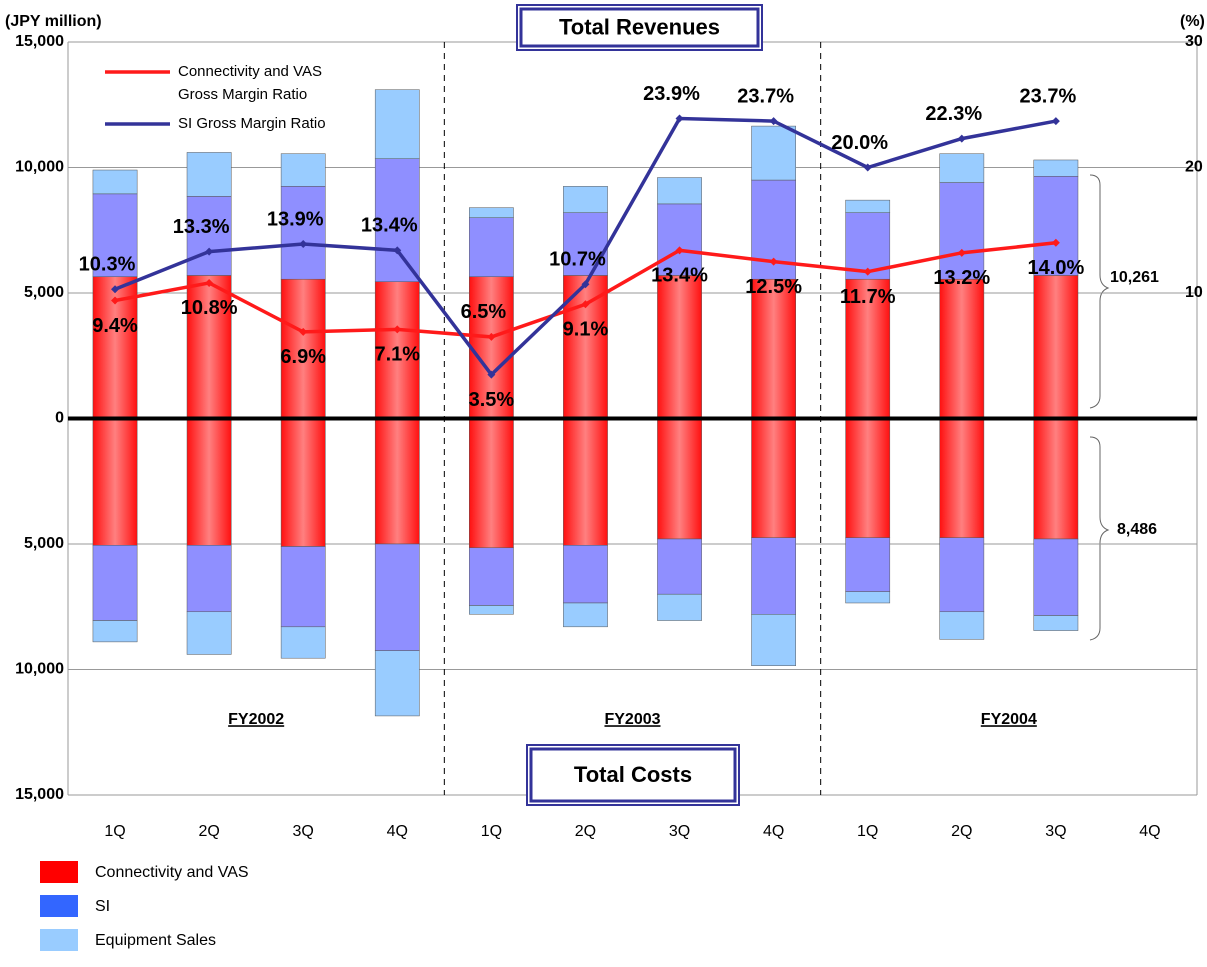 Image resolution: width=1207 pixels, height=967 pixels. I want to click on data-label: 10.3%, so click(107, 265).